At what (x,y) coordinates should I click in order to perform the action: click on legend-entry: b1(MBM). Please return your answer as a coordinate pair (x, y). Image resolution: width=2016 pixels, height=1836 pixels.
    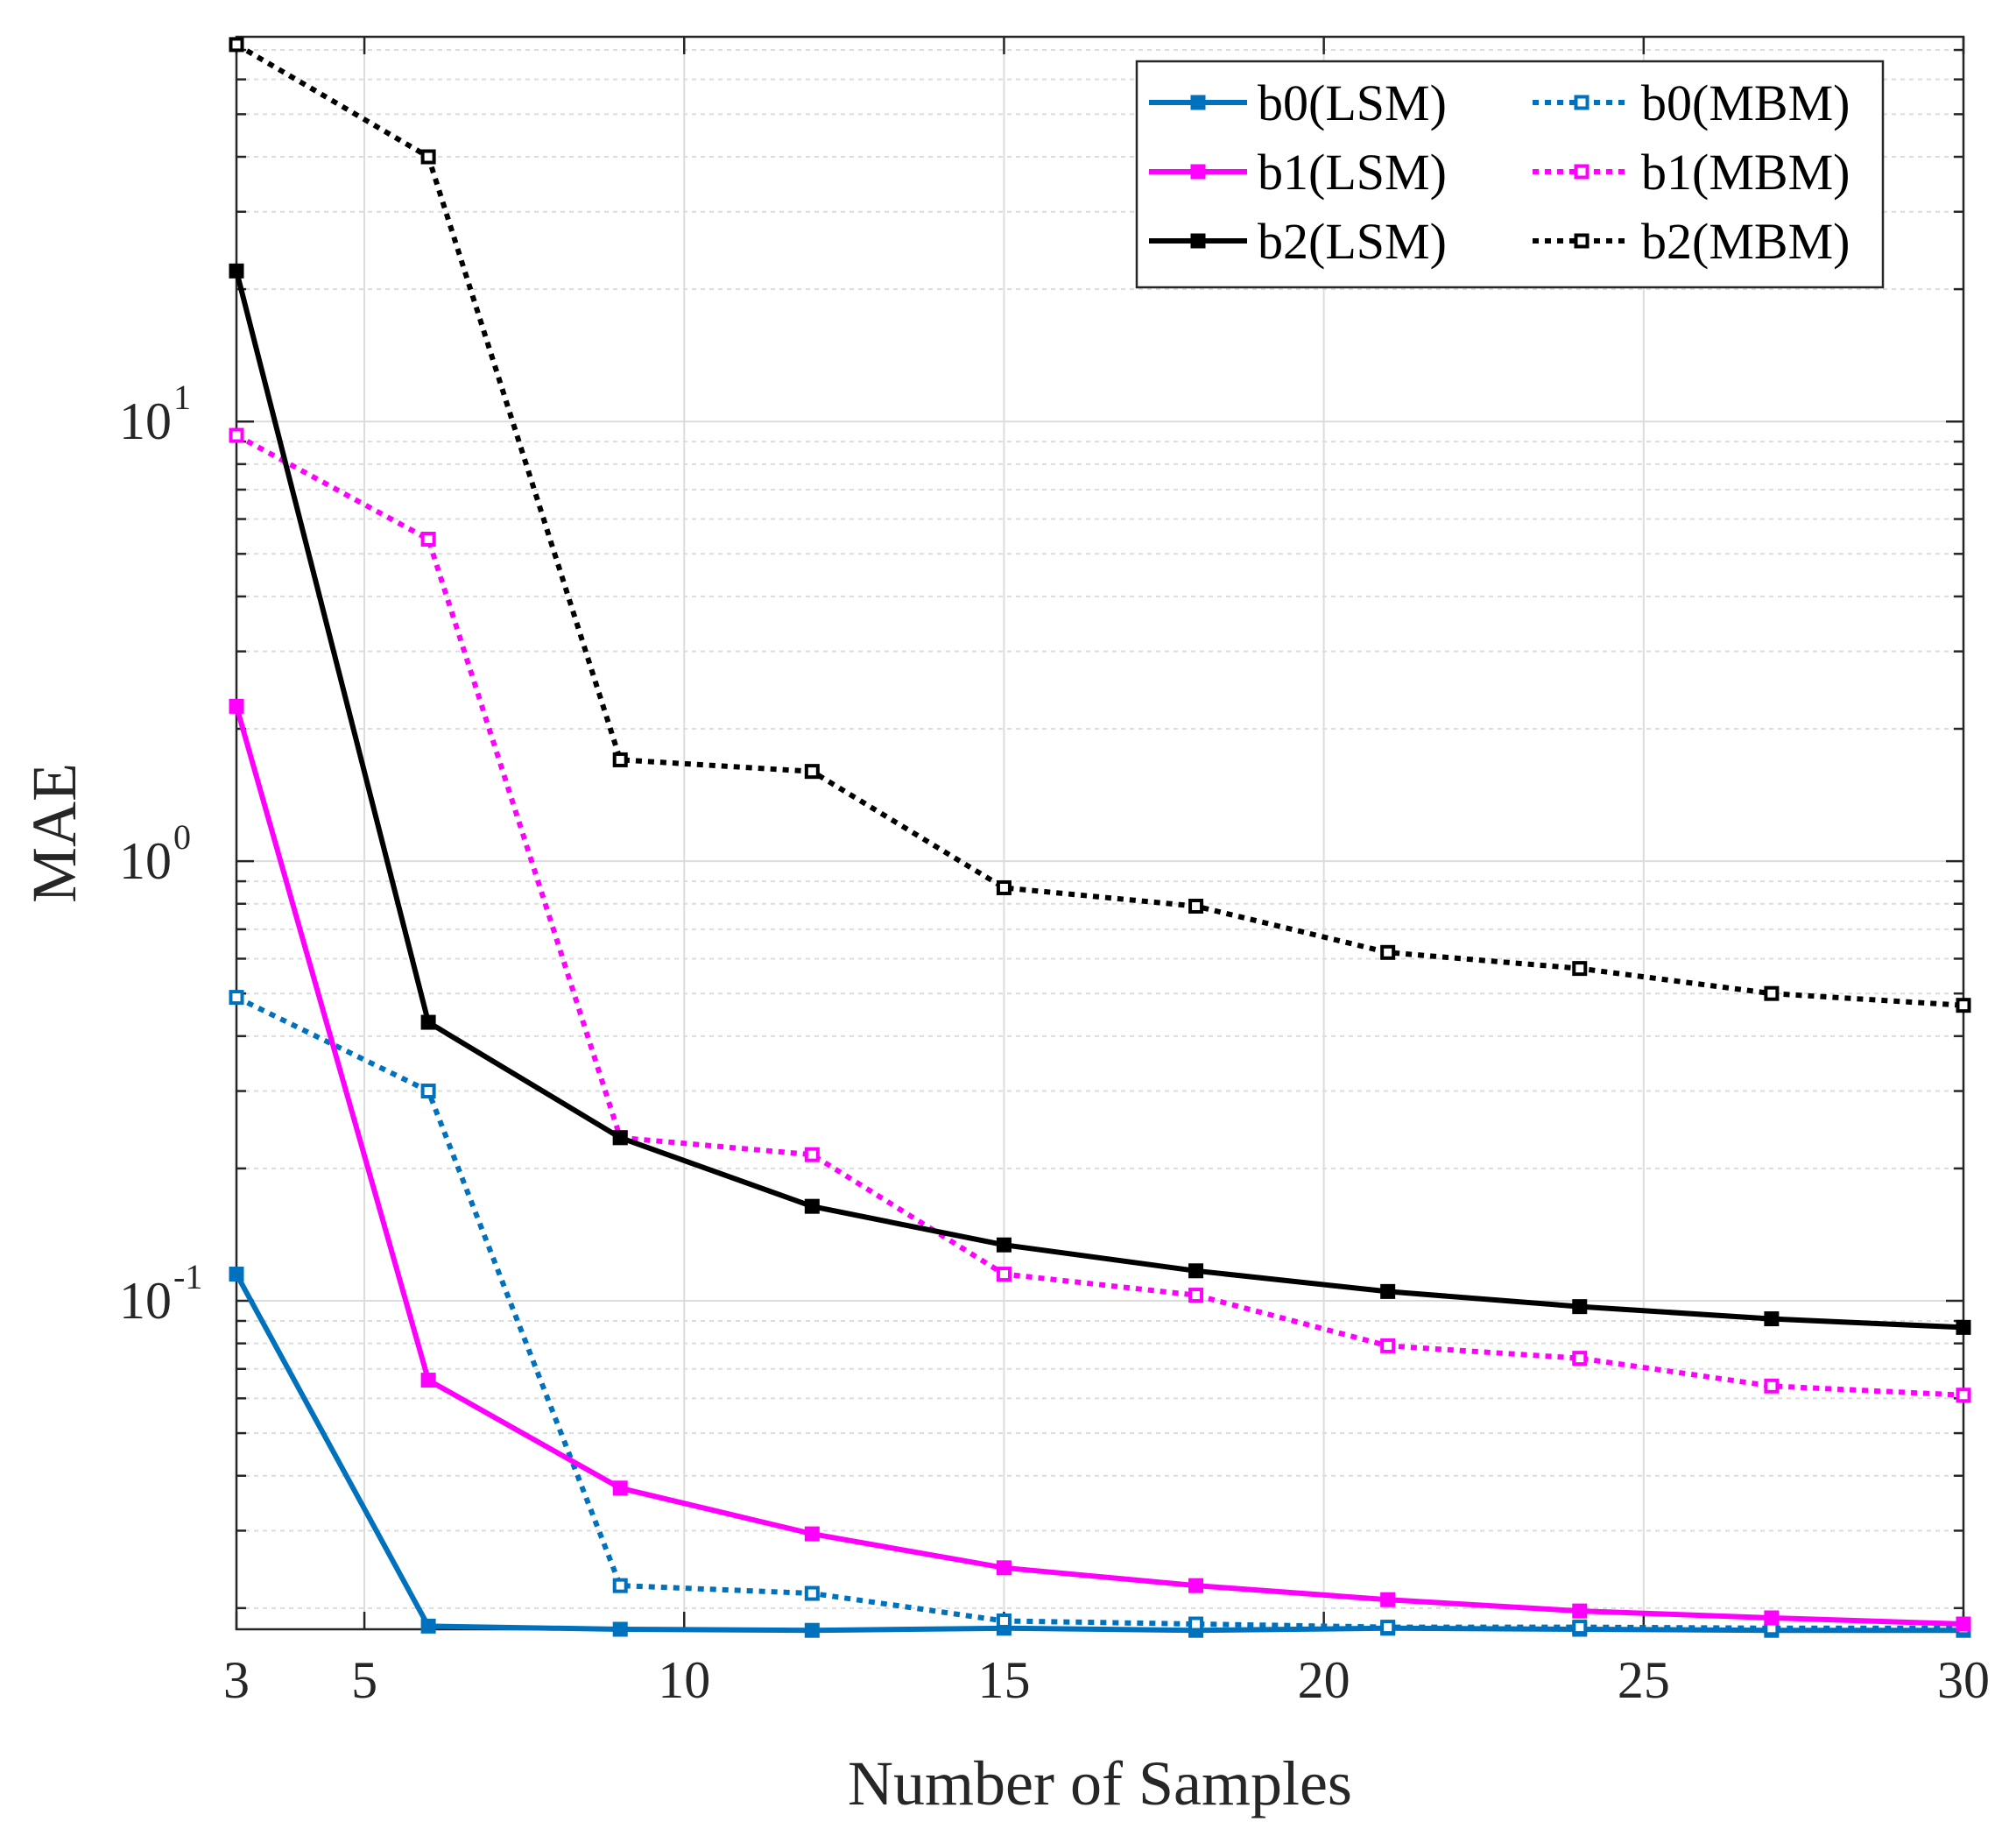
    Looking at the image, I should click on (1691, 172).